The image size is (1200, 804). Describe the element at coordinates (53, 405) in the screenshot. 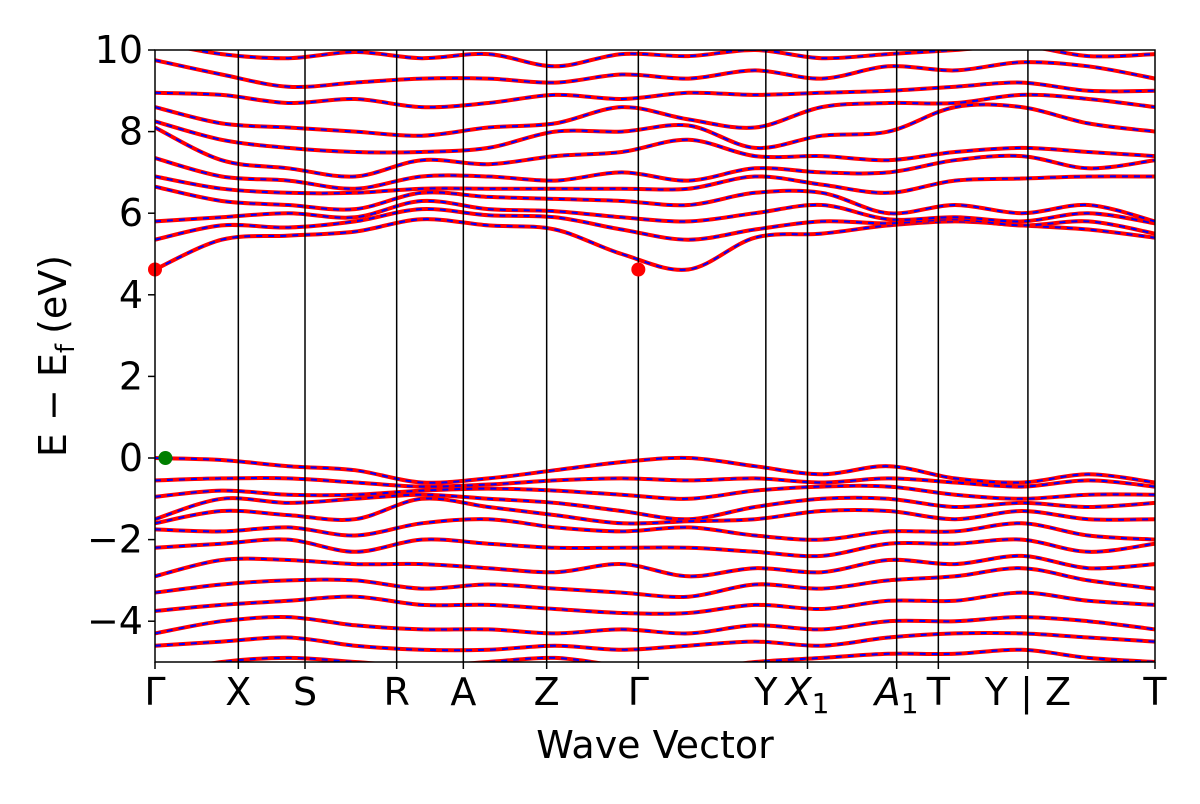

I see `y-axis-title-main: E − E` at that location.